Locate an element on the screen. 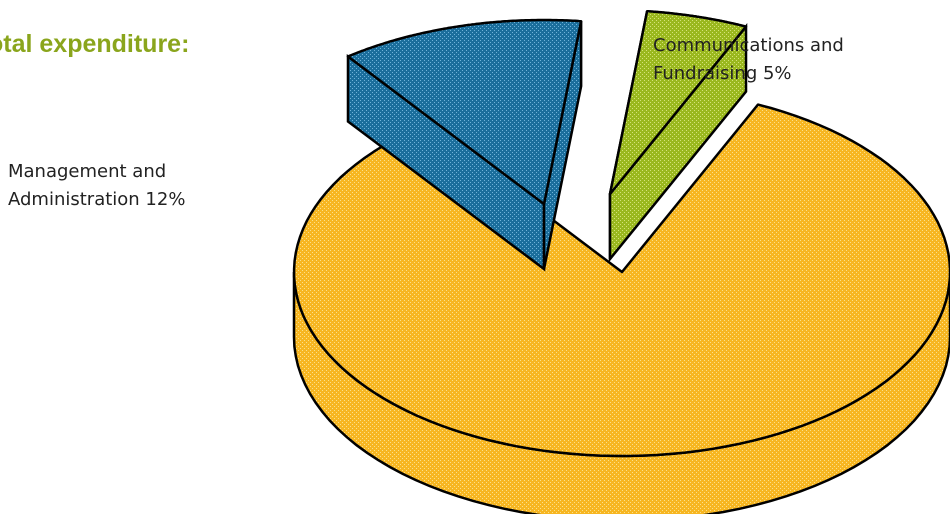  slice-communications-top is located at coordinates (678, 102).